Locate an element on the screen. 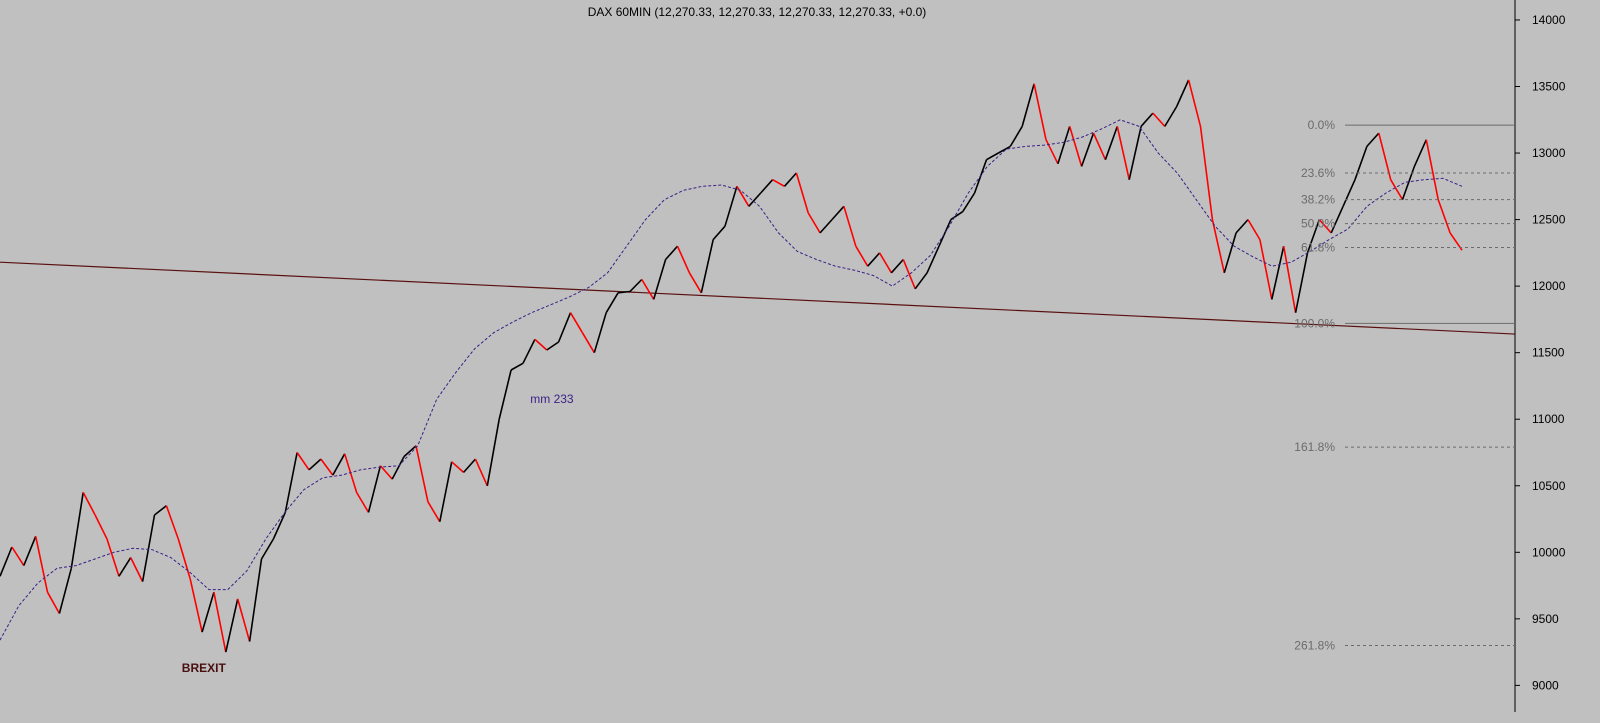 This screenshot has width=1600, height=723. fib-level-label: 38.2% is located at coordinates (1318, 200).